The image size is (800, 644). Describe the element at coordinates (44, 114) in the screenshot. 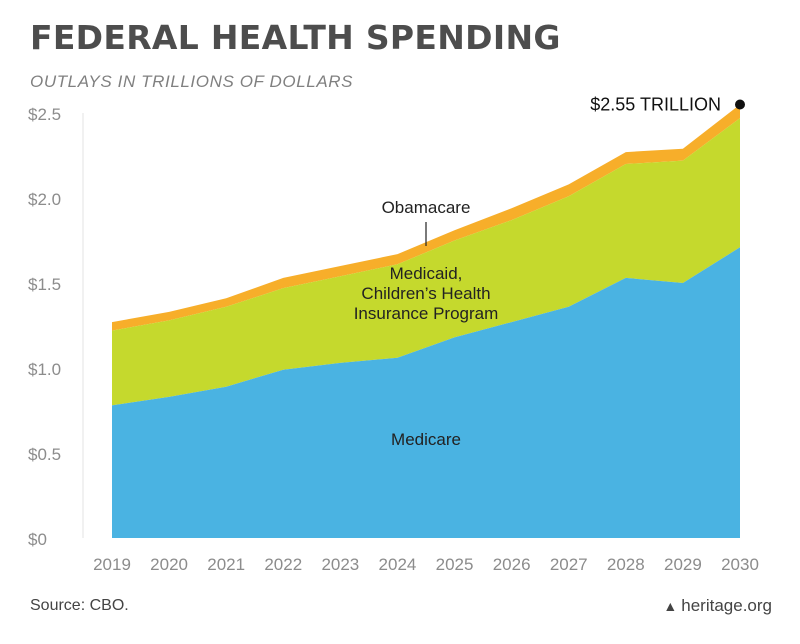

I see `y-tick-label: $2.5` at that location.